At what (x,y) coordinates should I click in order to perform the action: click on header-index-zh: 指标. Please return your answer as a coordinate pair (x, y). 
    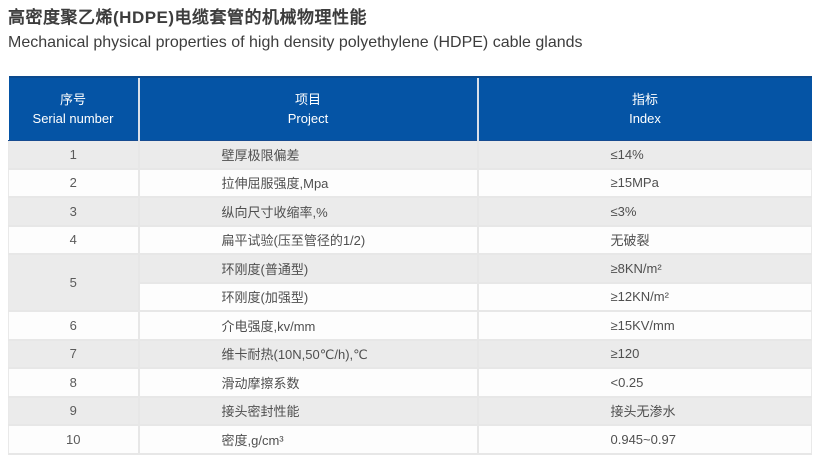
    Looking at the image, I should click on (644, 99).